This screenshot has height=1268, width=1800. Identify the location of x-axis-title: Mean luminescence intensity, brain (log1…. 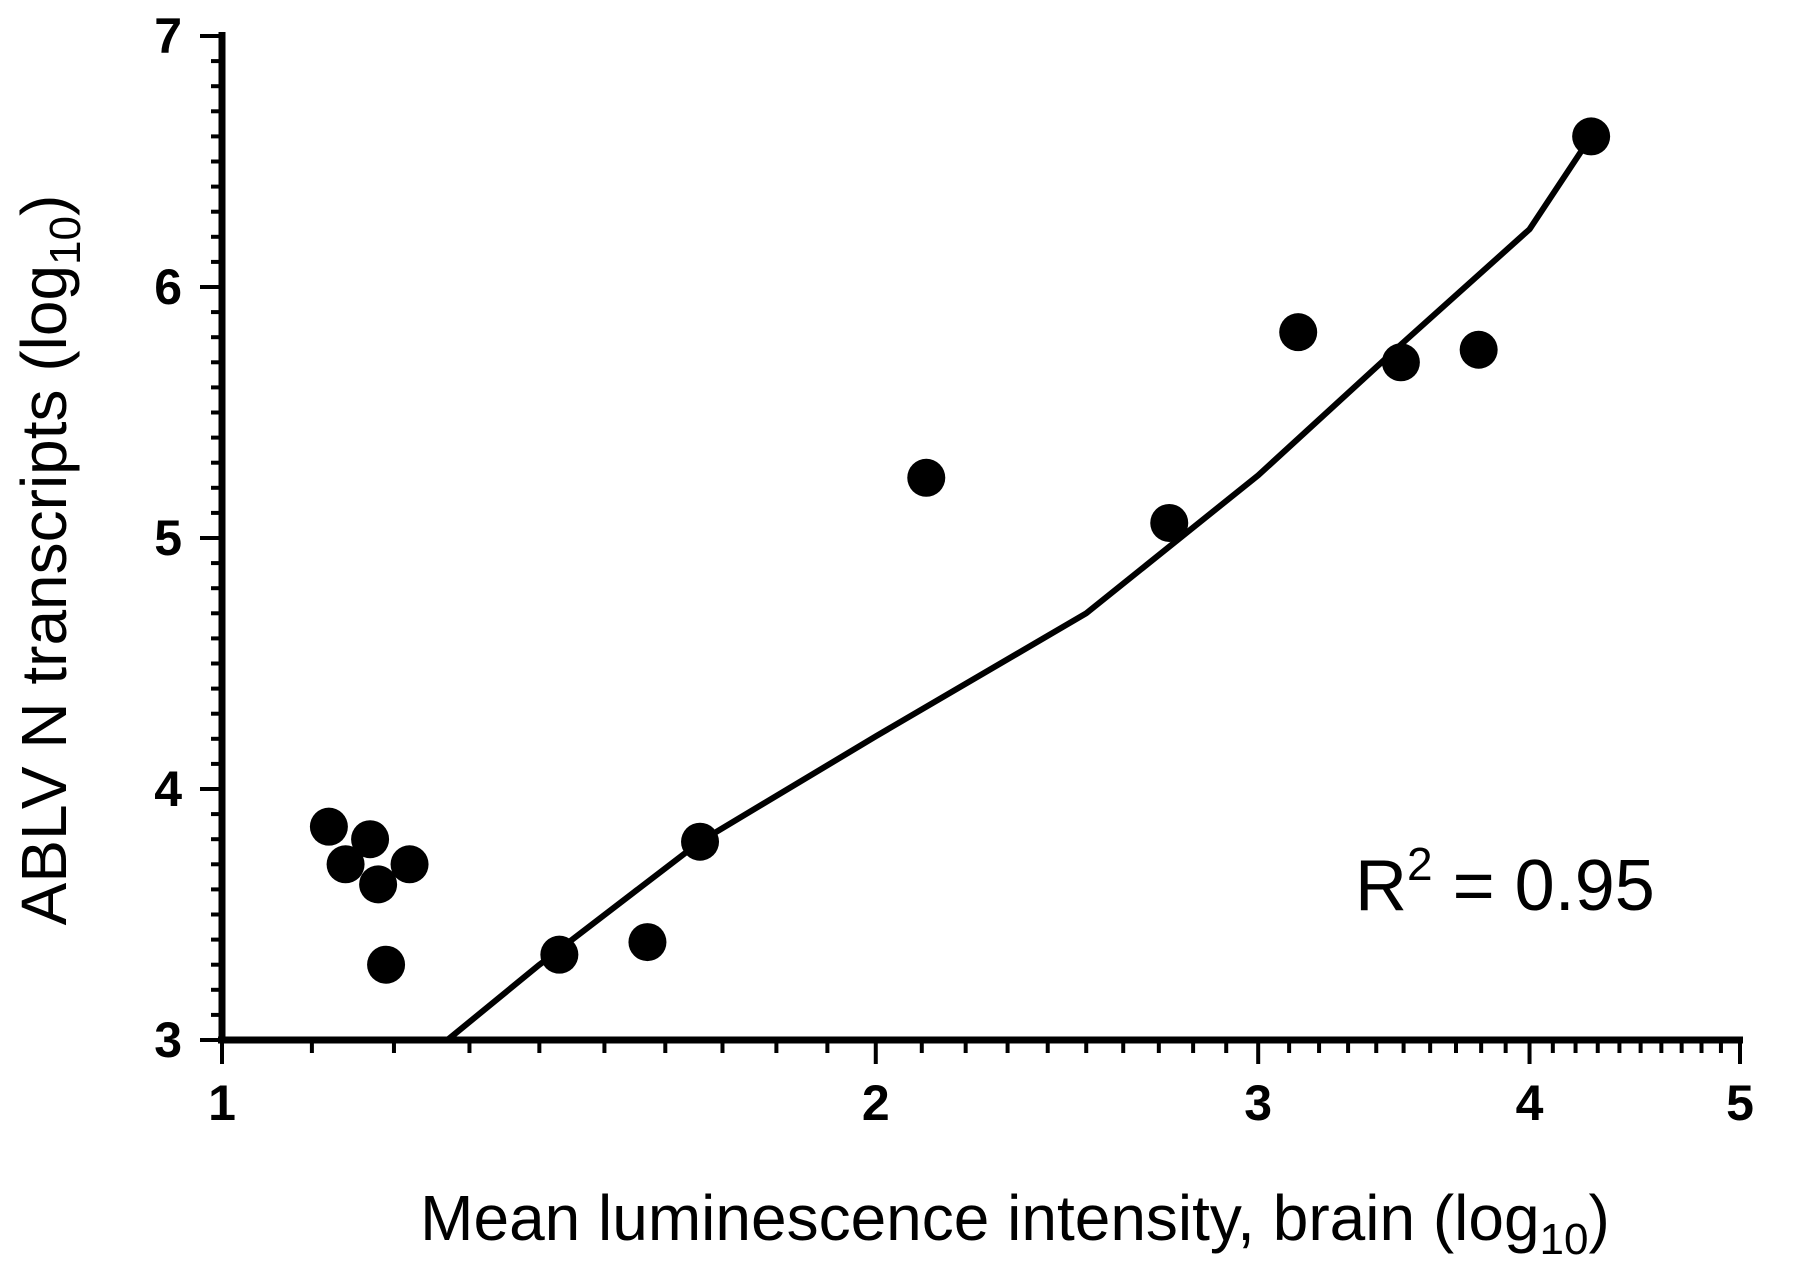
(1015, 1223).